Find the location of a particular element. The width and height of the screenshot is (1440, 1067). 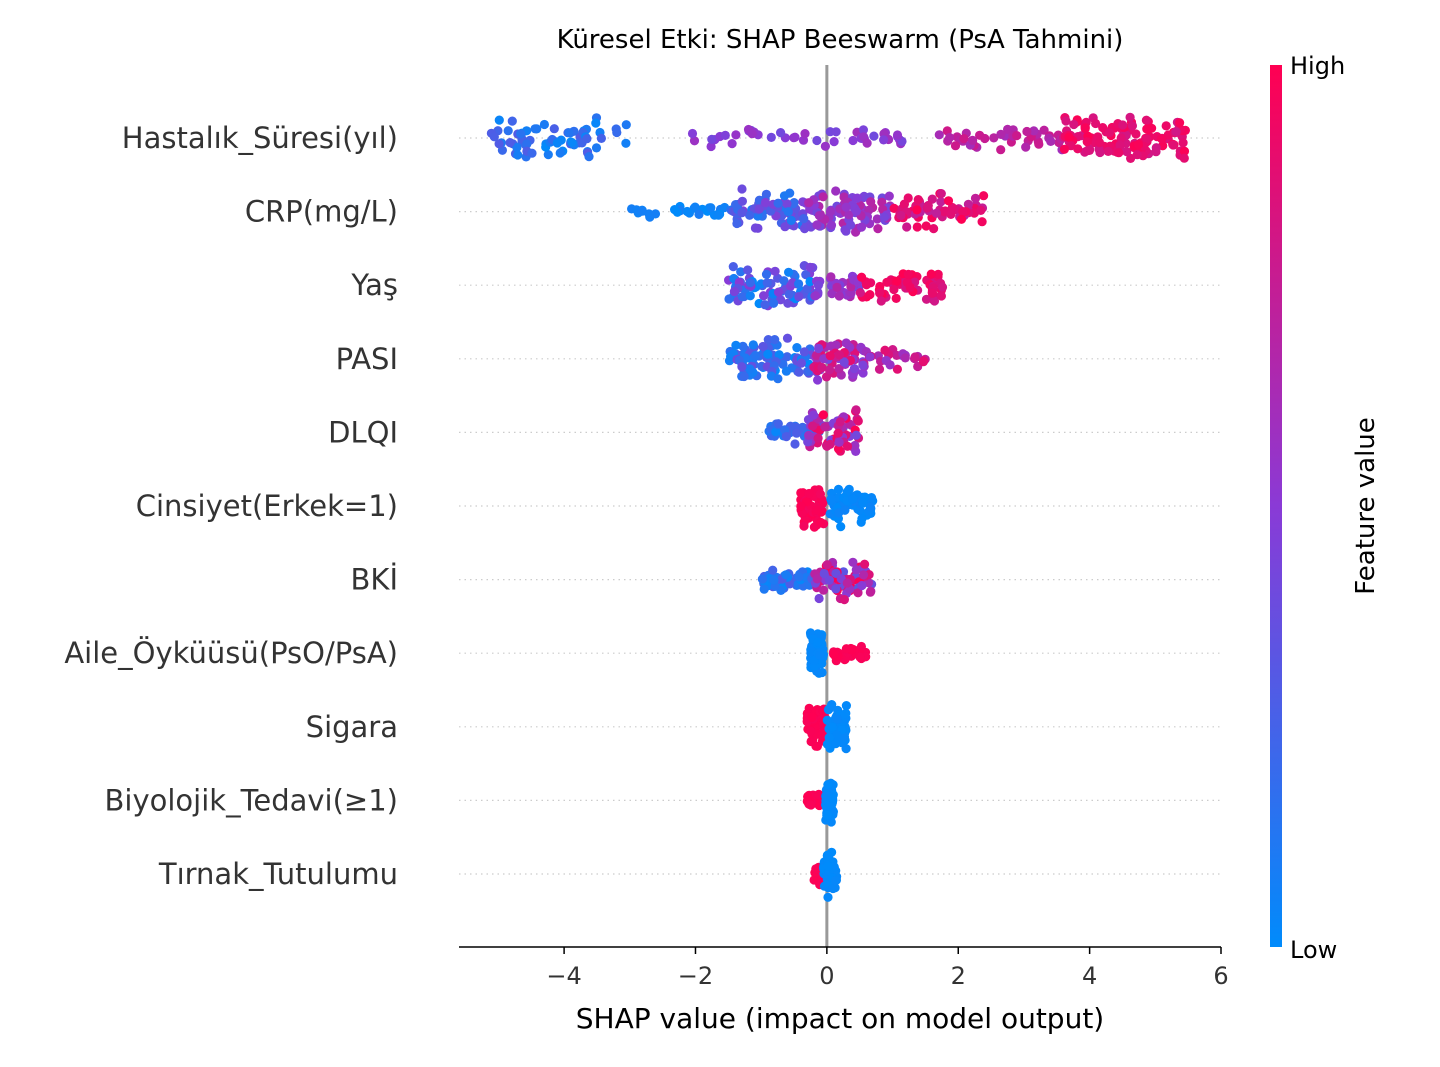

x-tick-label: −4 is located at coordinates (563, 976).